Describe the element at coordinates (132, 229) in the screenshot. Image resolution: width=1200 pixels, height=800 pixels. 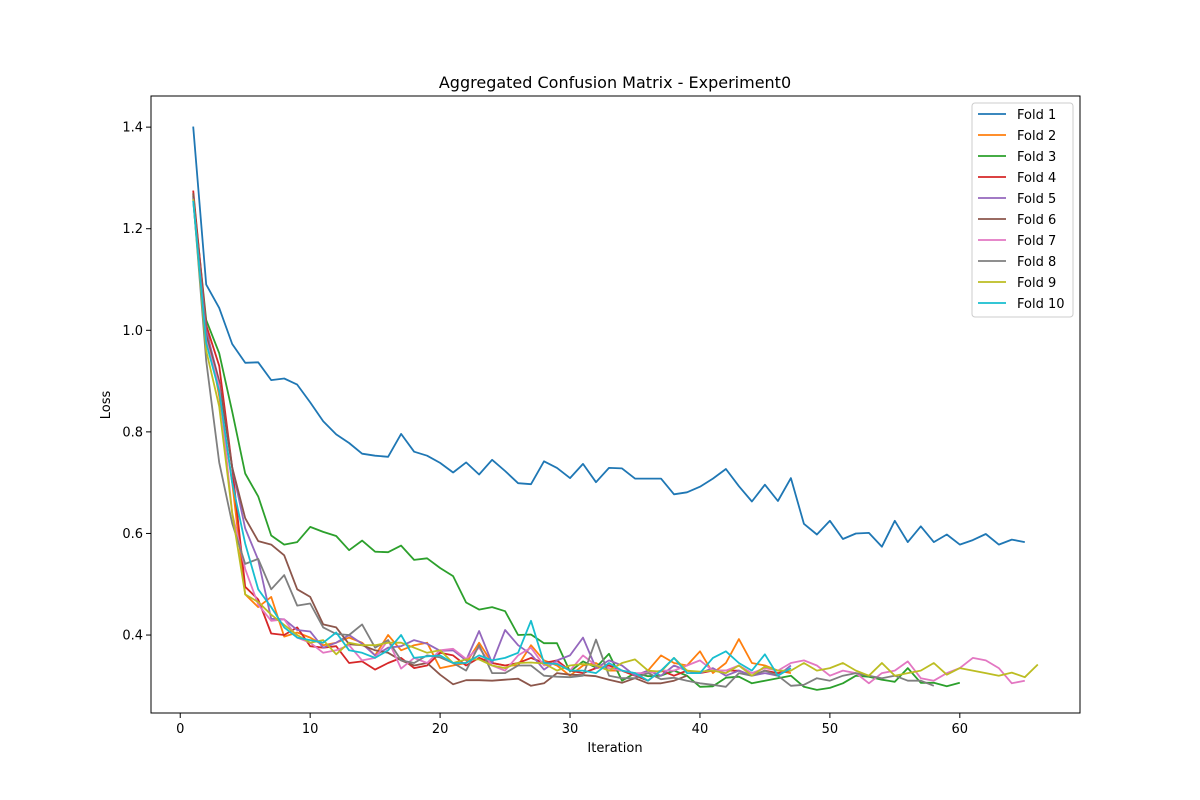
I see `y-tick-label: 1.2` at that location.